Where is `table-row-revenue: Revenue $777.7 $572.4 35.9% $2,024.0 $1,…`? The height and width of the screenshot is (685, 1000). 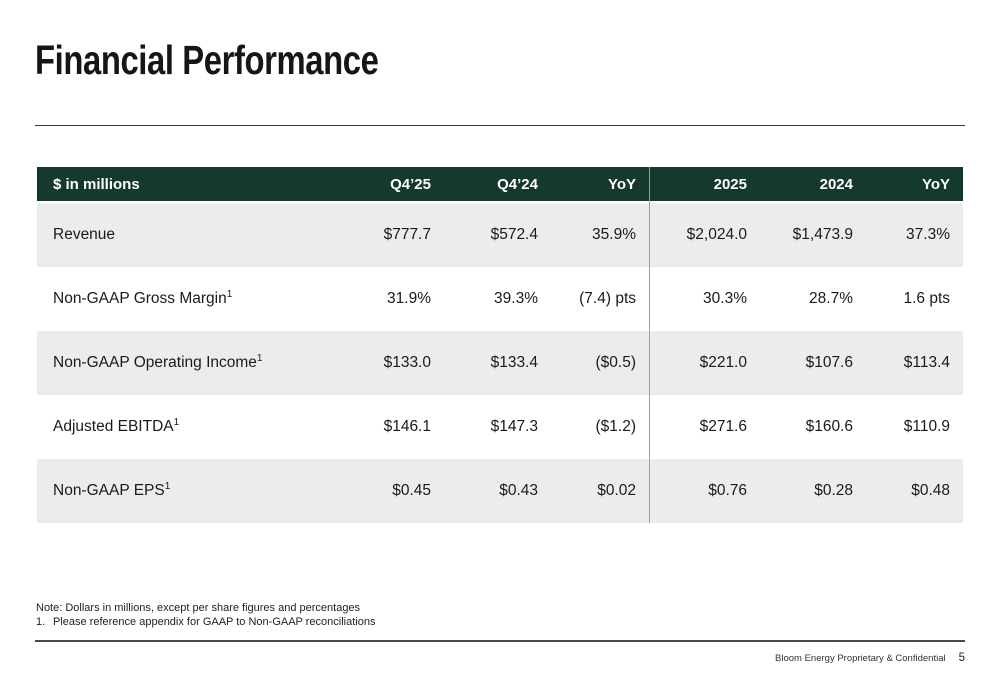
table-row-revenue: Revenue $777.7 $572.4 35.9% $2,024.0 $1,… is located at coordinates (500, 235).